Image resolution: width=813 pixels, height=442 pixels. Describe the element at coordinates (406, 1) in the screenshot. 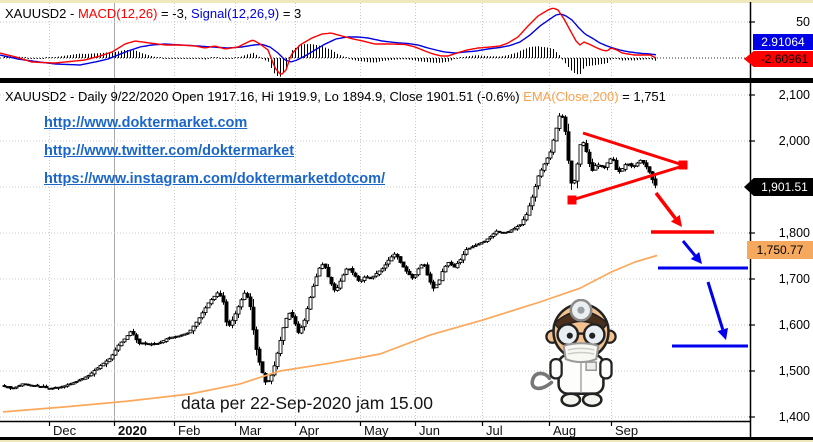

I see `top-edge-strip` at that location.